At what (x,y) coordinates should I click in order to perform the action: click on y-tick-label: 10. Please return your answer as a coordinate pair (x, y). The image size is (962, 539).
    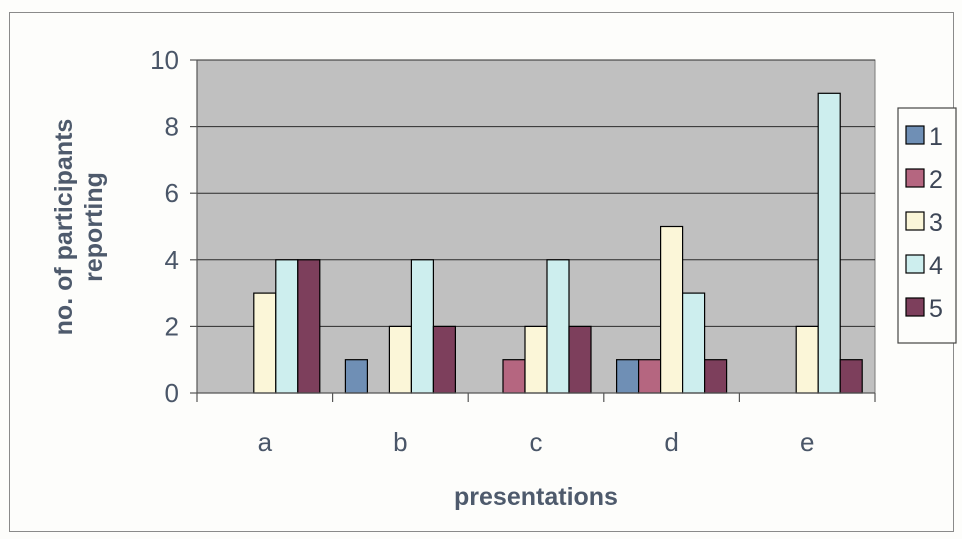
    Looking at the image, I should click on (164, 60).